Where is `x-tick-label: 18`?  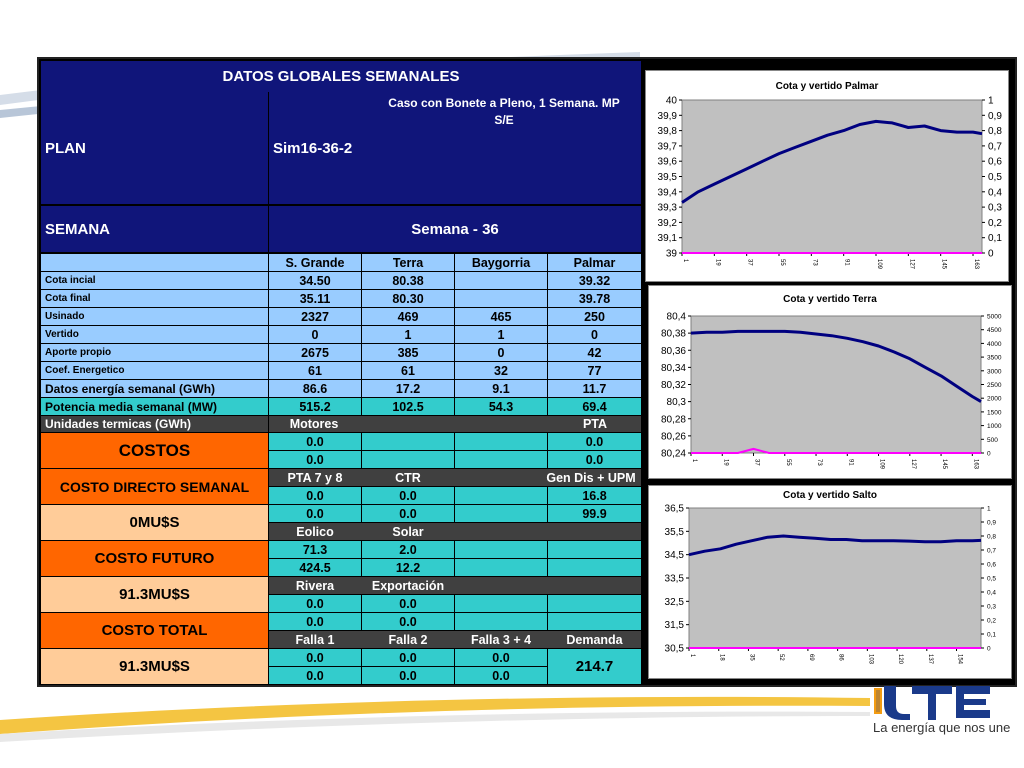
x-tick-label: 18 is located at coordinates (722, 657).